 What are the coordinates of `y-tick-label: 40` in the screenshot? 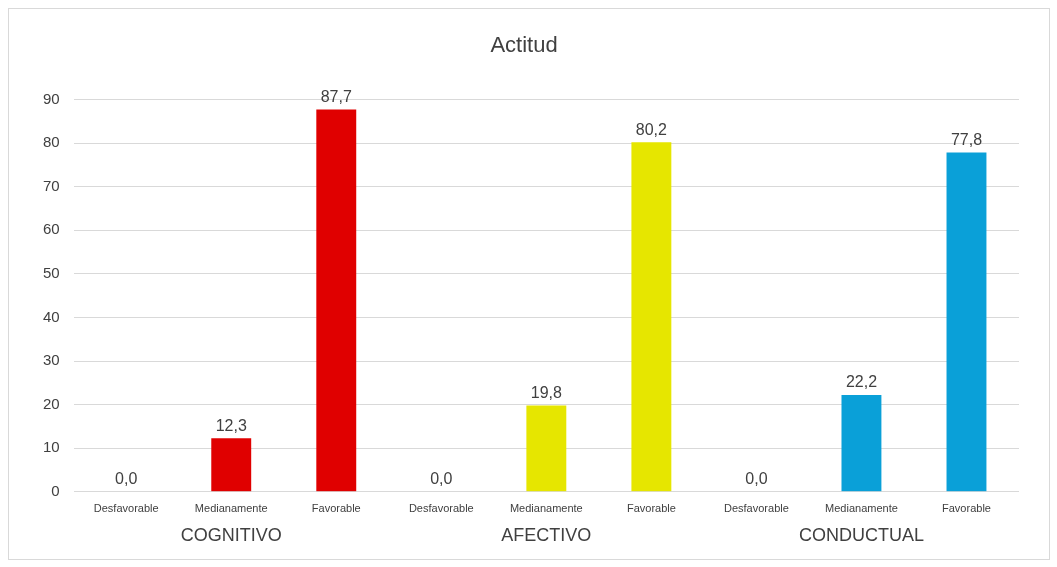 It's located at (51, 316).